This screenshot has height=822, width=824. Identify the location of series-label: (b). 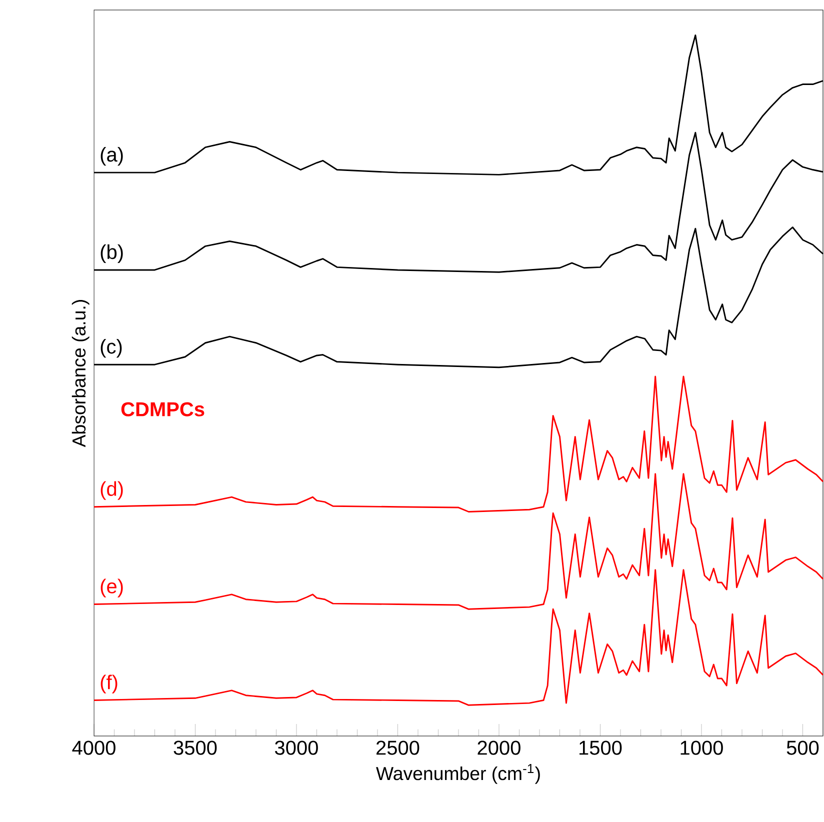
(111, 254).